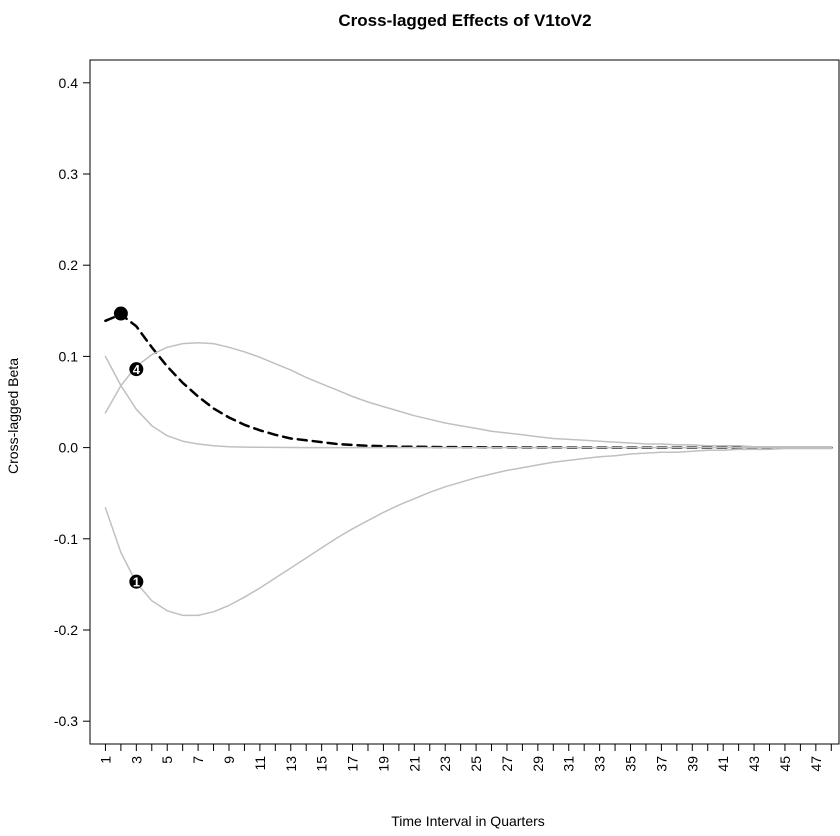 The image size is (840, 836). What do you see at coordinates (538, 764) in the screenshot?
I see `x-tick-label: 29` at bounding box center [538, 764].